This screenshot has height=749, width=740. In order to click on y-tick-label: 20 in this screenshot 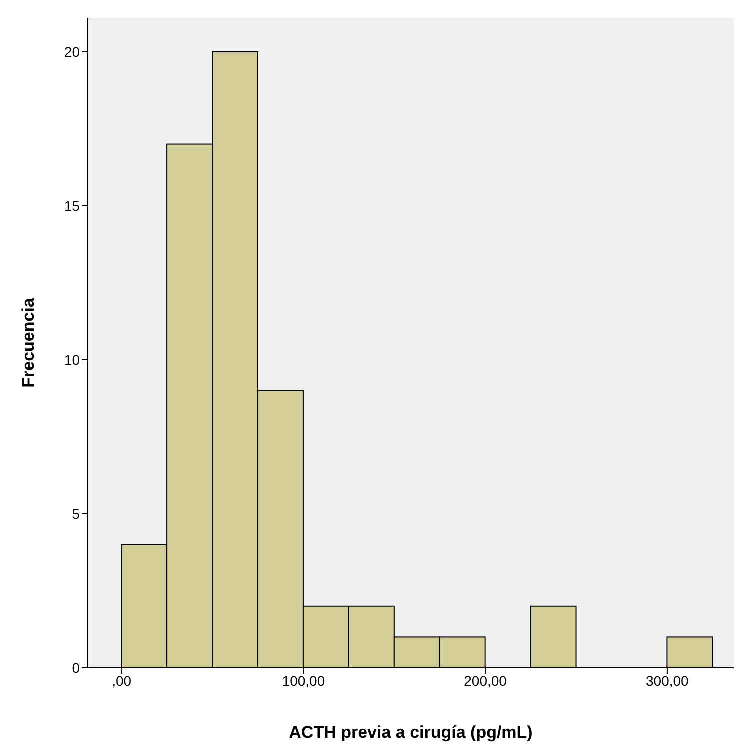, I will do `click(72, 52)`.